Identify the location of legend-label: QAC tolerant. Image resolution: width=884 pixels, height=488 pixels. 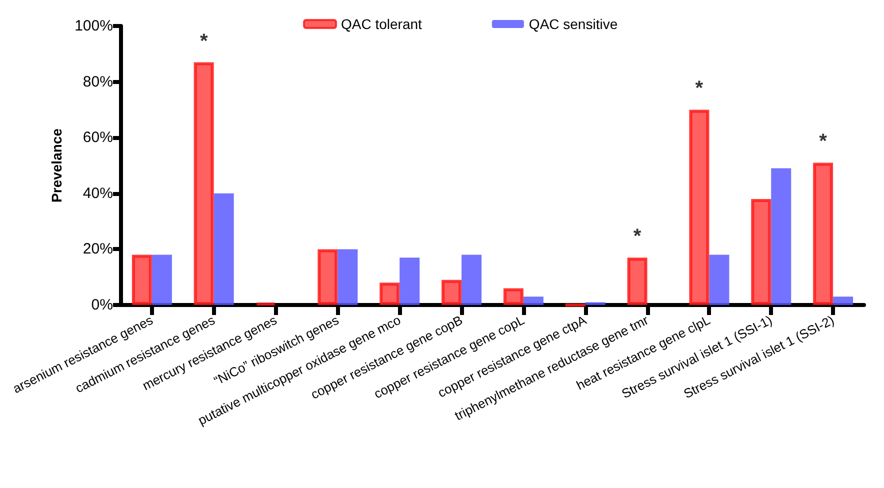
(381, 24).